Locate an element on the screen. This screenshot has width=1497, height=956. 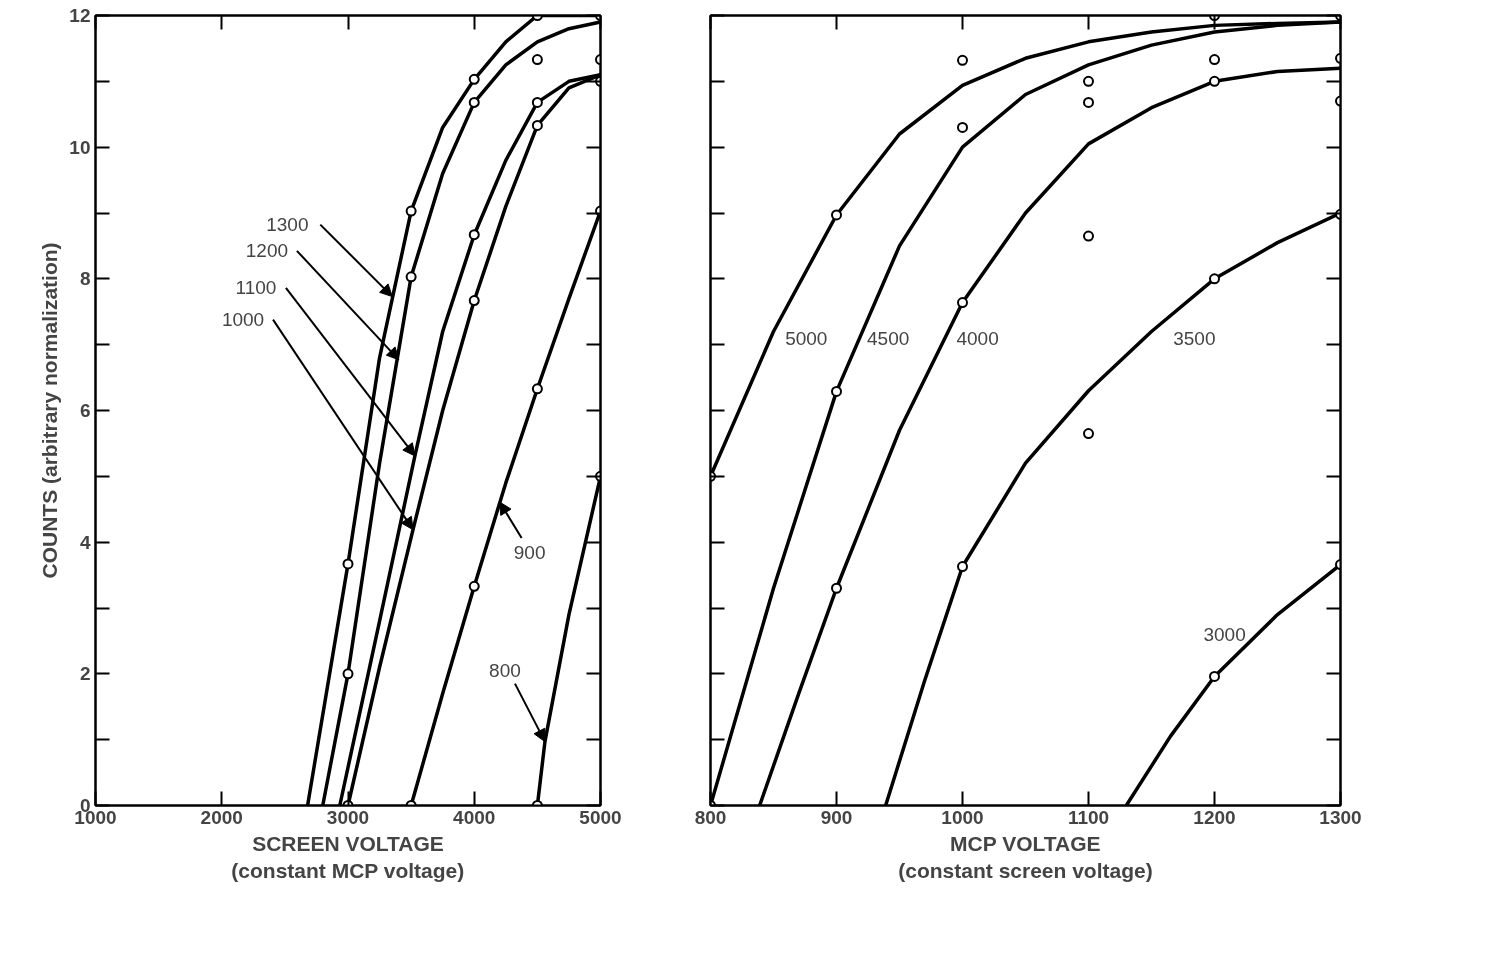
x-tick-label: 900 is located at coordinates (836, 817).